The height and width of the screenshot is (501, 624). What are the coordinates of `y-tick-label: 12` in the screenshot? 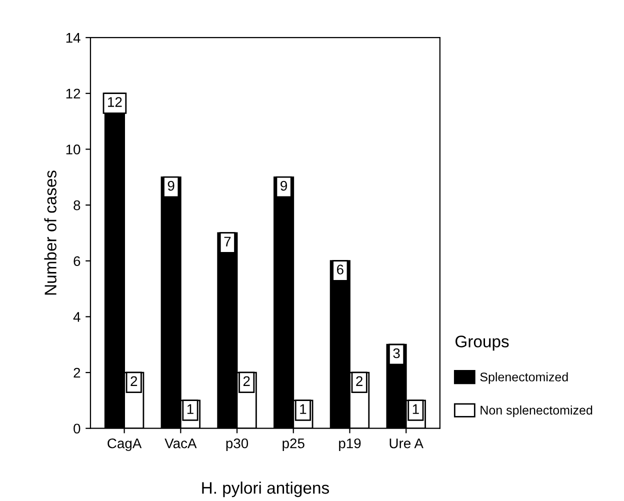 It's located at (73, 93).